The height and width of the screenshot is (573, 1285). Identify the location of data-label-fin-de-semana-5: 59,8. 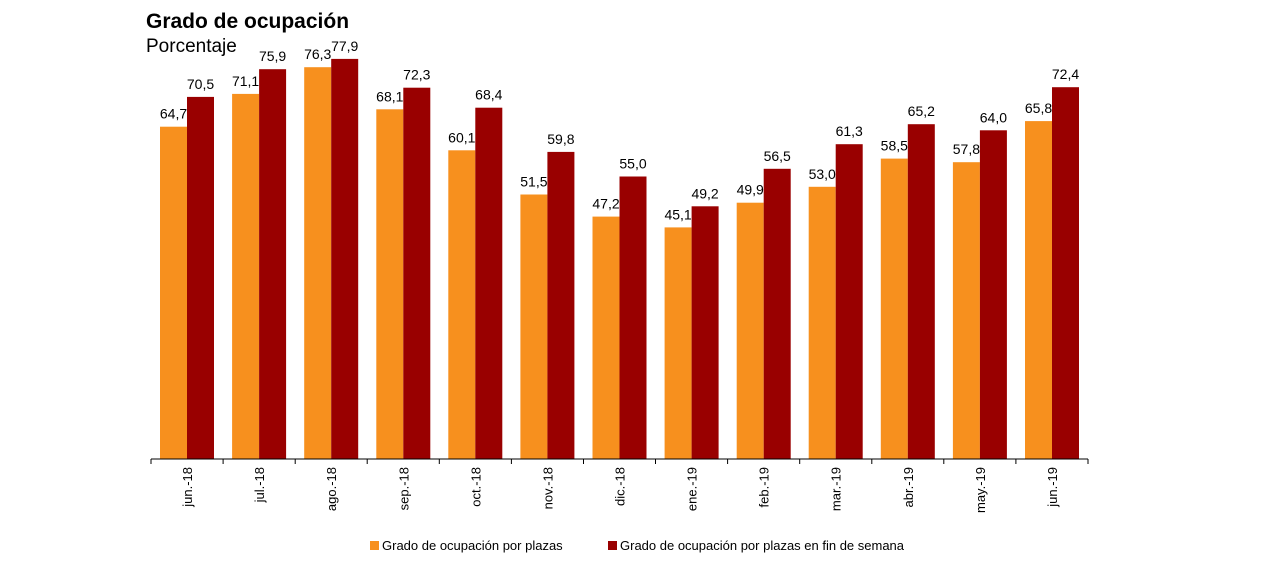
(560, 139).